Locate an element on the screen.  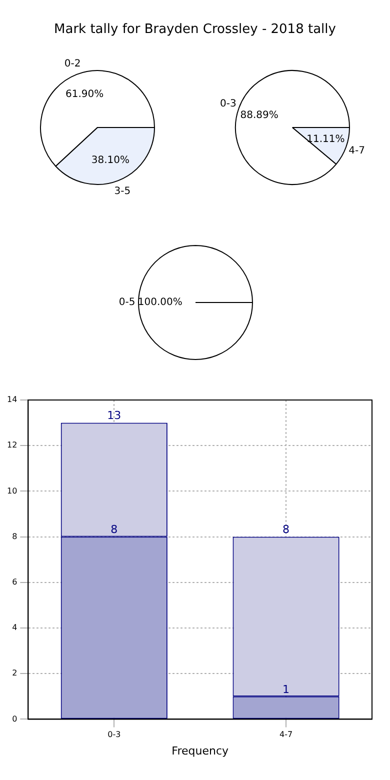
slice-label: 0-5 is located at coordinates (126, 302).